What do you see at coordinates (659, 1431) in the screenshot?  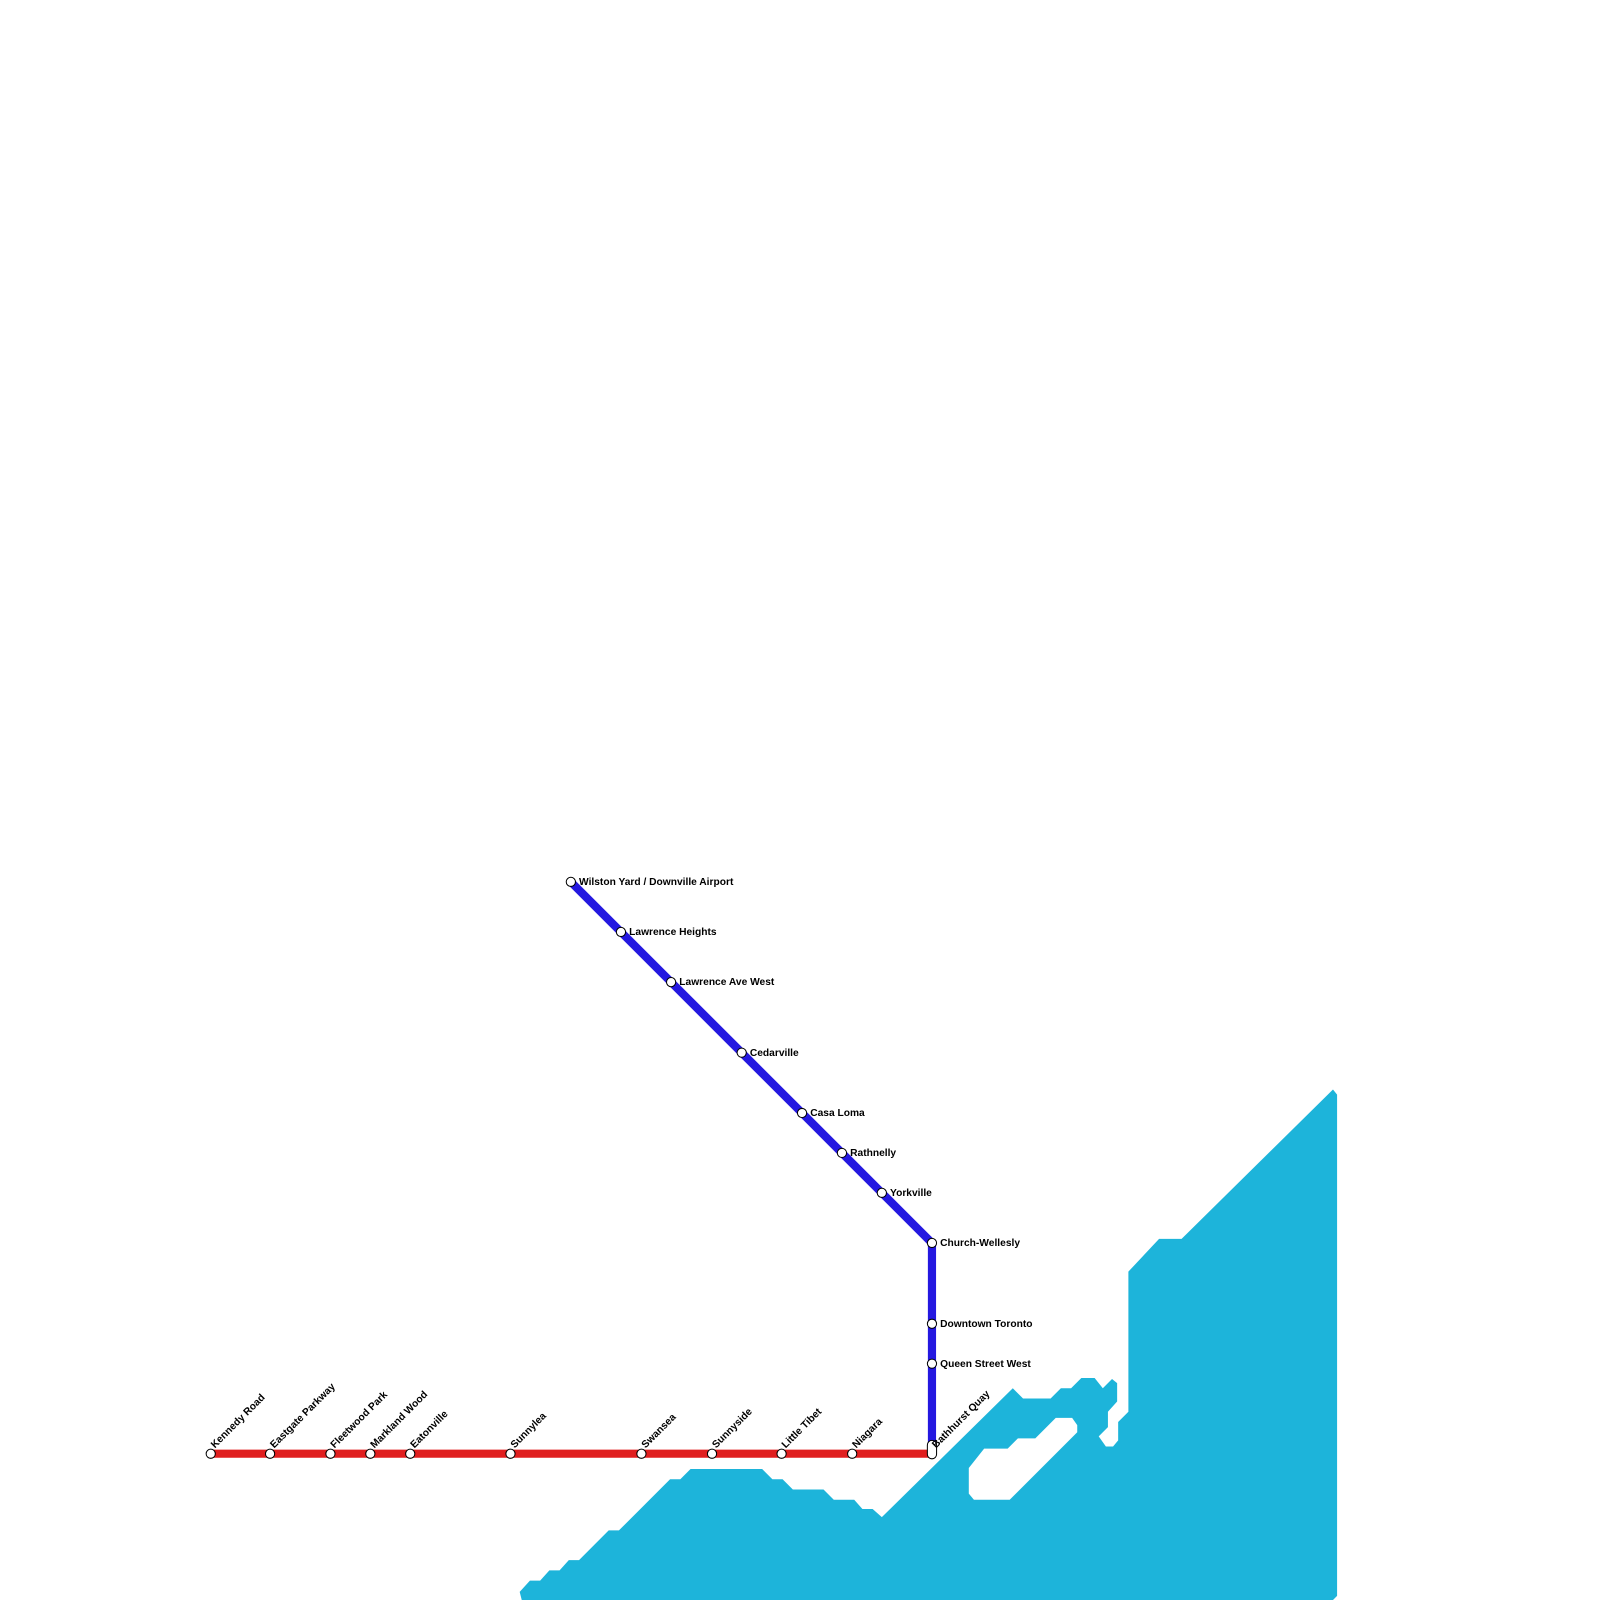 I see `station-label: Swansea` at bounding box center [659, 1431].